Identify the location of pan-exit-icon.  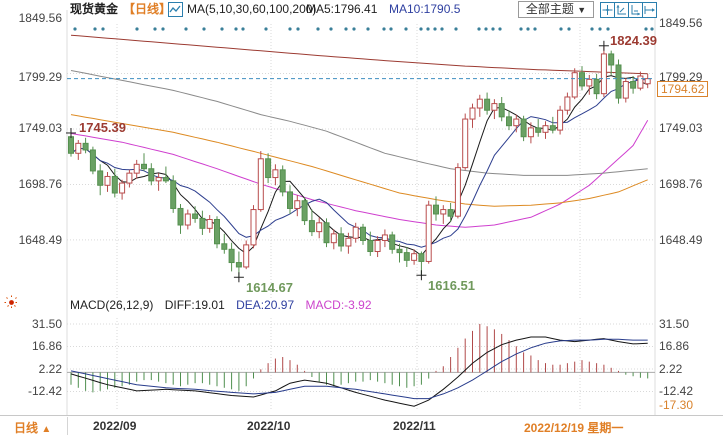
(649, 10).